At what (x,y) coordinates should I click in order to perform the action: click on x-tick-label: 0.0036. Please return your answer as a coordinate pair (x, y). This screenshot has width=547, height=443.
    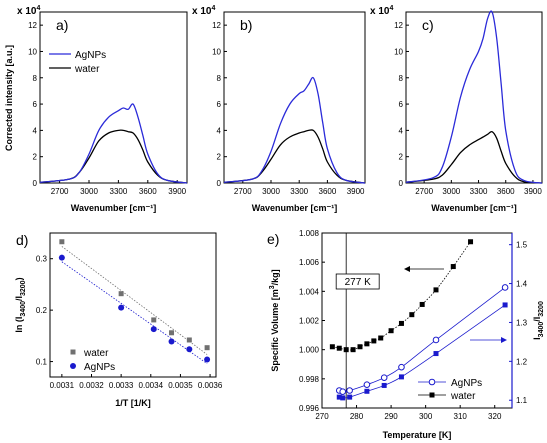
    Looking at the image, I should click on (210, 385).